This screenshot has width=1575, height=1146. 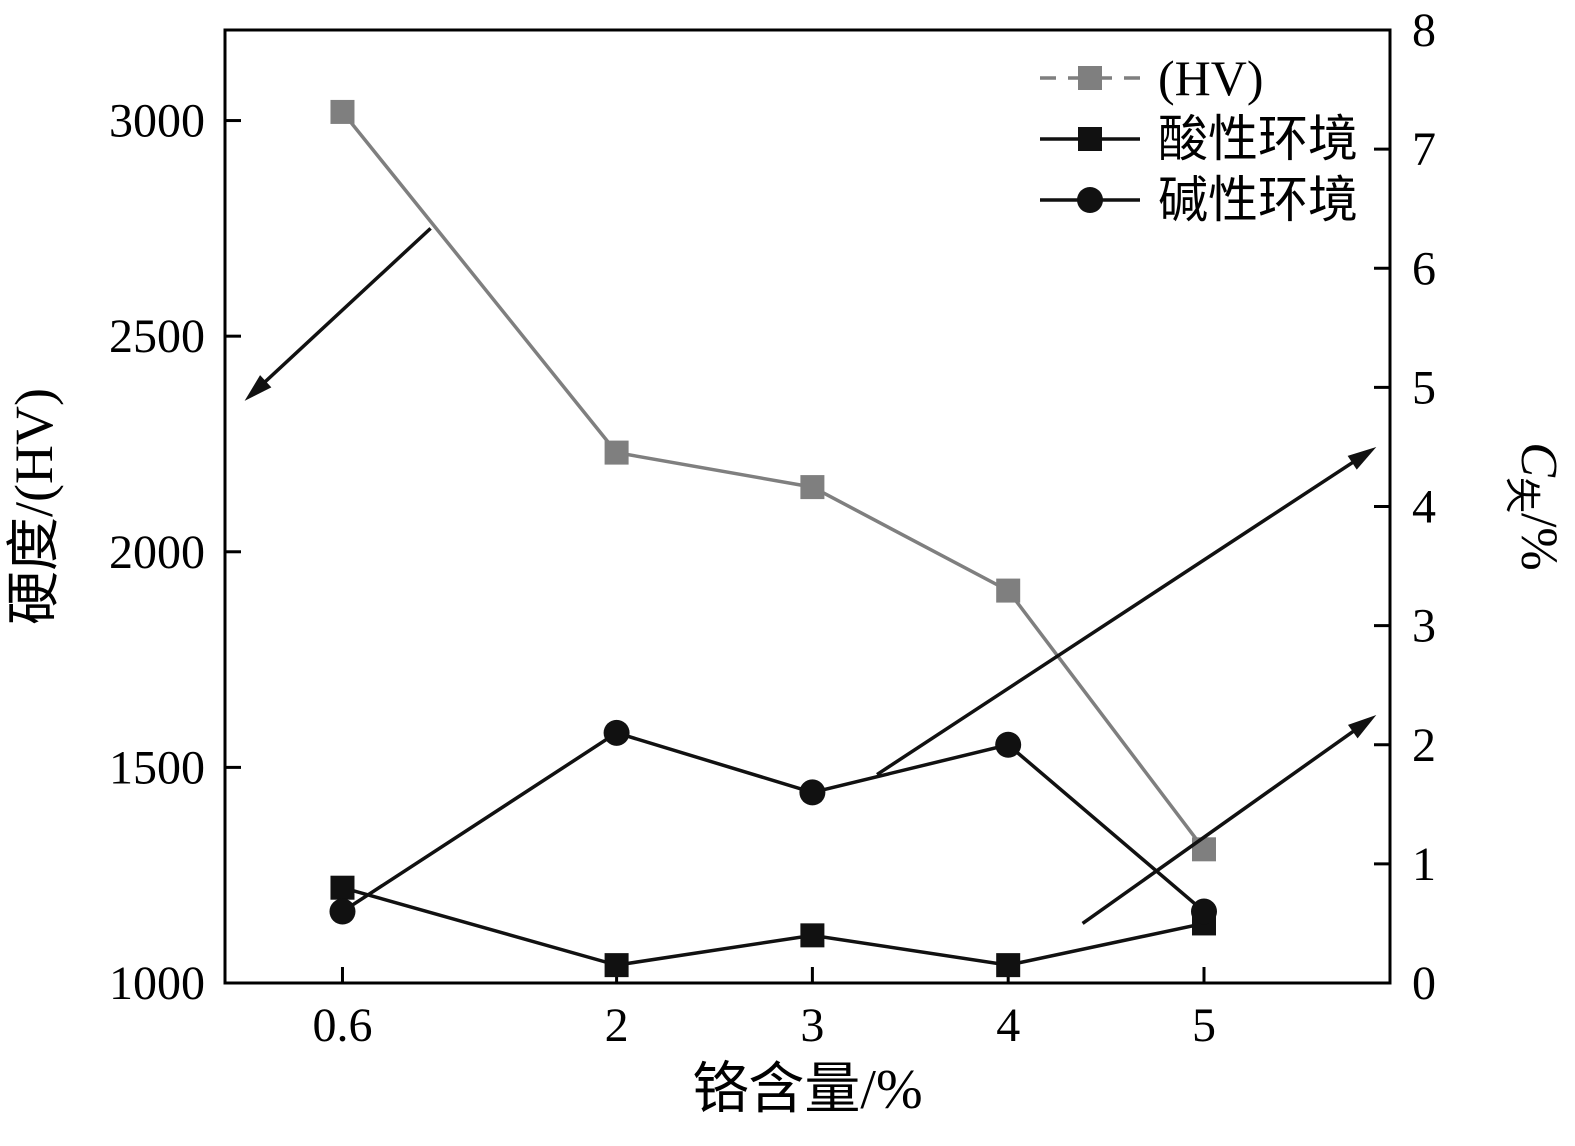 What do you see at coordinates (1424, 864) in the screenshot?
I see `right-tick-label: 1` at bounding box center [1424, 864].